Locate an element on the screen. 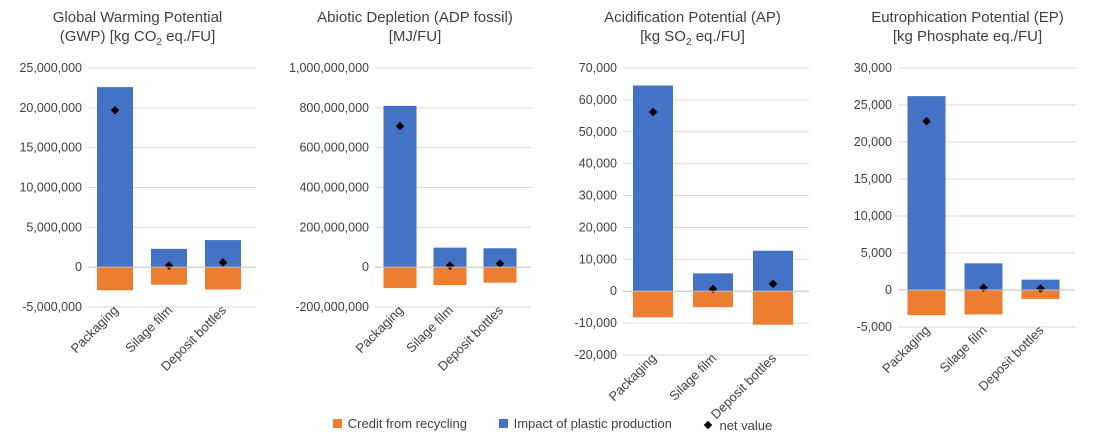 Image resolution: width=1105 pixels, height=433 pixels. y-tick-label: 50,000 is located at coordinates (598, 132).